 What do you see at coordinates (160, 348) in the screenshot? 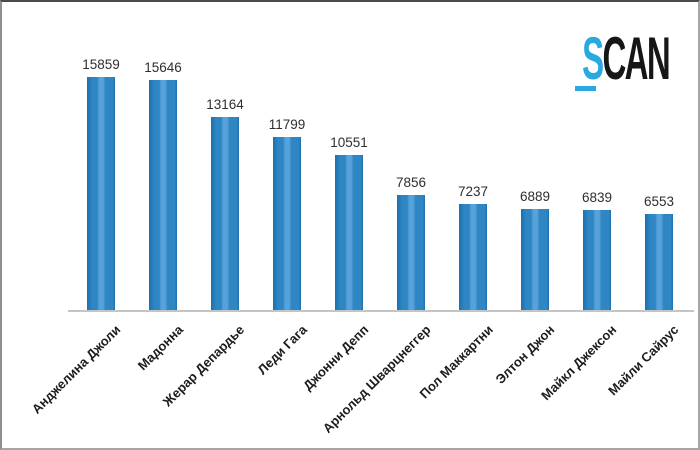
I see `x-axis-category-label: Мадонна` at bounding box center [160, 348].